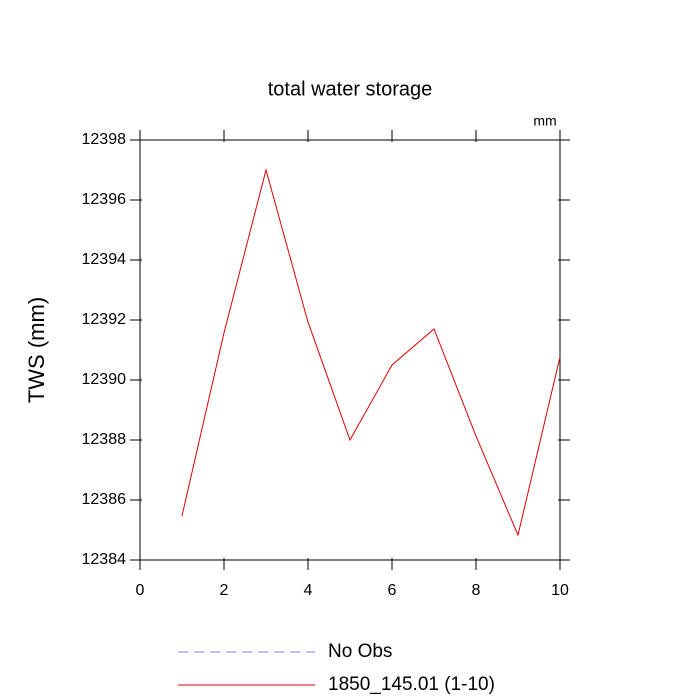 The width and height of the screenshot is (700, 700). What do you see at coordinates (560, 590) in the screenshot?
I see `x-tick-label: 10` at bounding box center [560, 590].